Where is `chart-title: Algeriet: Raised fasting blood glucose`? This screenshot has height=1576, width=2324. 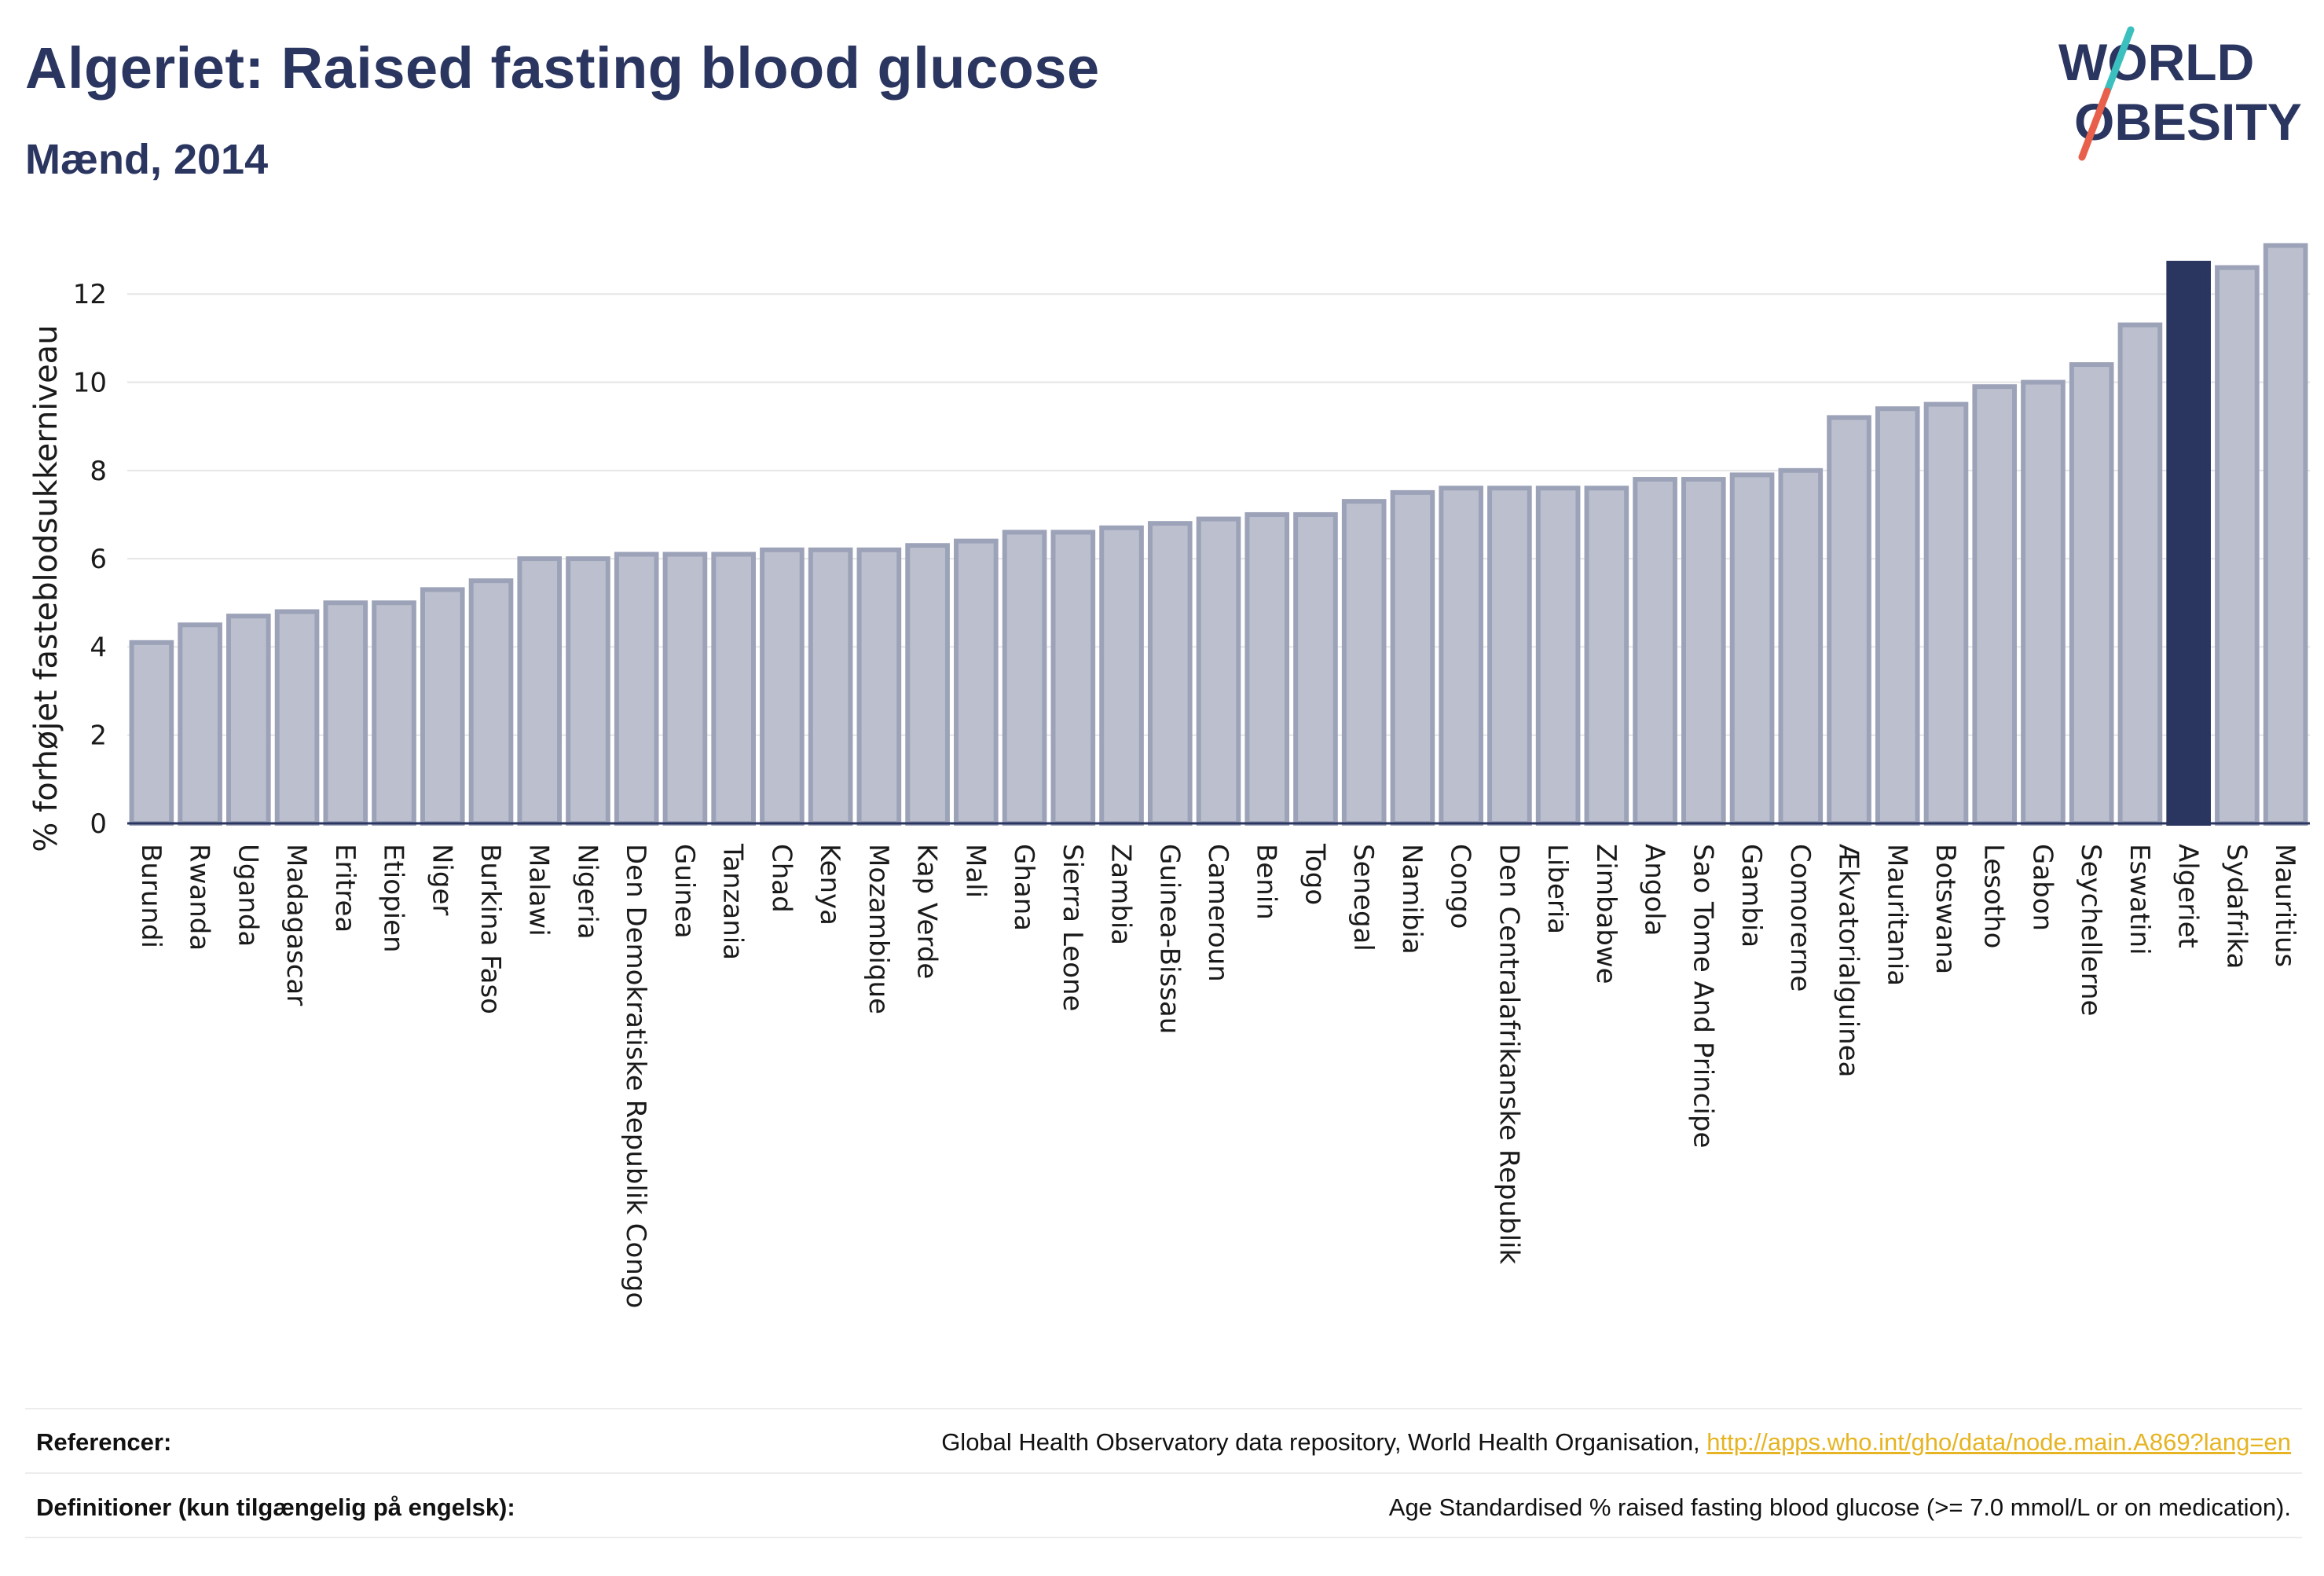 chart-title: Algeriet: Raised fasting blood glucose is located at coordinates (562, 68).